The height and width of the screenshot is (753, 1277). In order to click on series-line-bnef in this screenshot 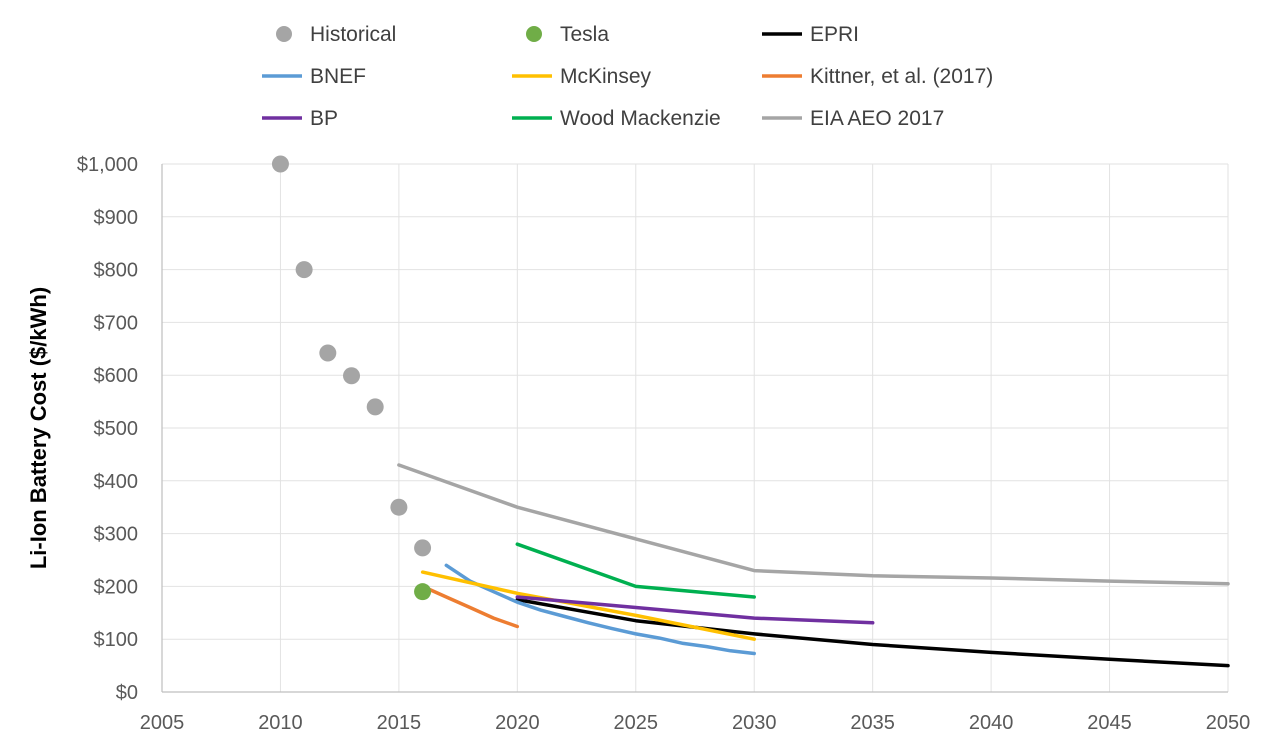, I will do `click(600, 609)`.